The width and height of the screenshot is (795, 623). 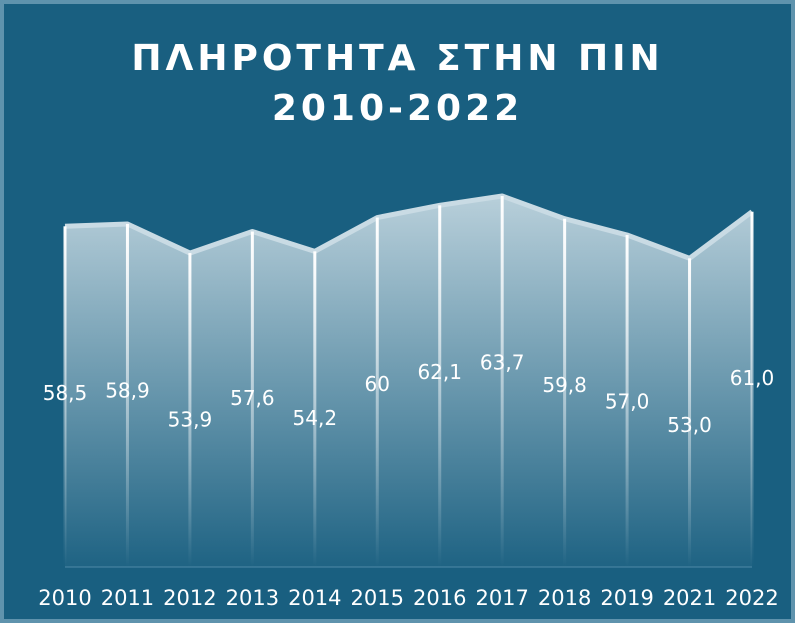 I want to click on x-tick-label: 2022, so click(x=751, y=598).